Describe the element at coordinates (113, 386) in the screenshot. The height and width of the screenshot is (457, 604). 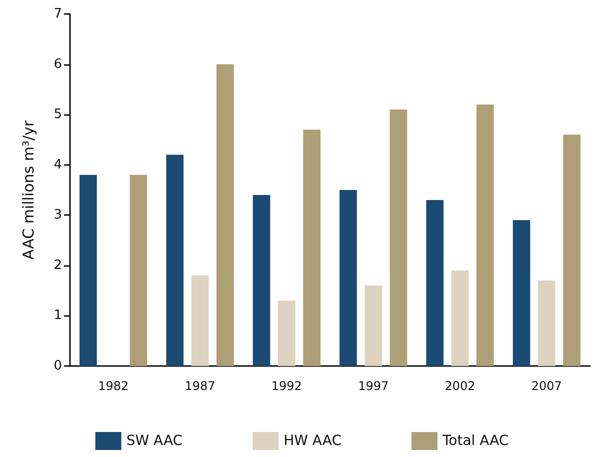
I see `x-tick-label: 1982` at that location.